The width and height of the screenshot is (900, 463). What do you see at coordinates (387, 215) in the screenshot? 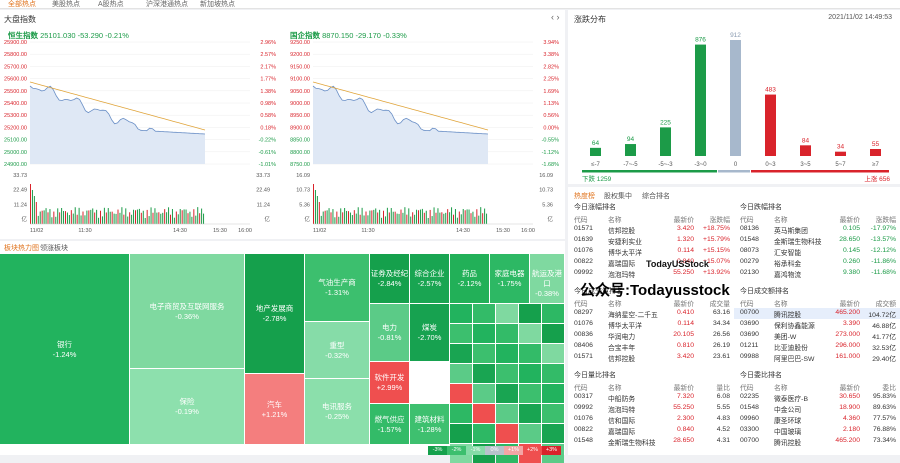
I see `hscei-vol-bar` at bounding box center [387, 215].